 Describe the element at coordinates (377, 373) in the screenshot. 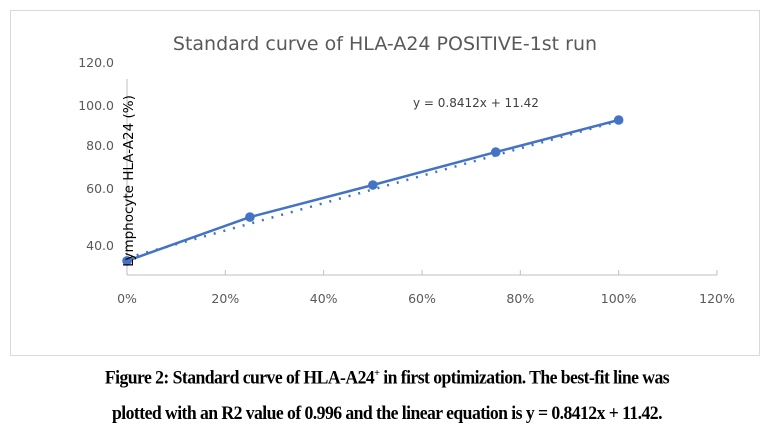

I see `caption-superscript: +` at that location.